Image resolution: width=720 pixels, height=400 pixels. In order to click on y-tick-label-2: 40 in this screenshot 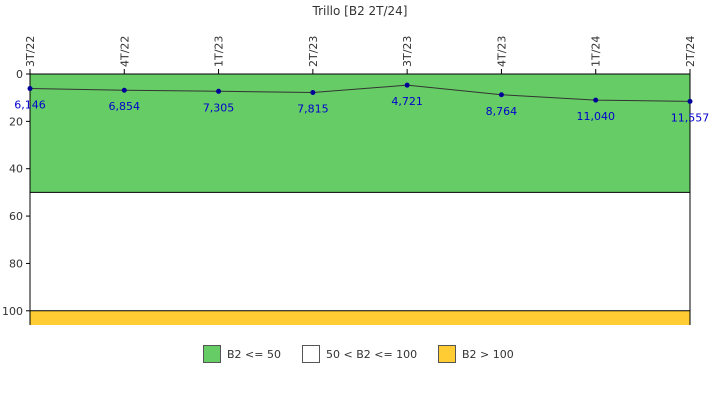, I will do `click(16, 169)`.